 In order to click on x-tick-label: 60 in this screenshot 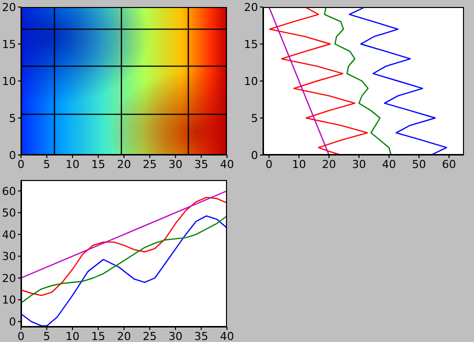, I will do `click(449, 164)`.